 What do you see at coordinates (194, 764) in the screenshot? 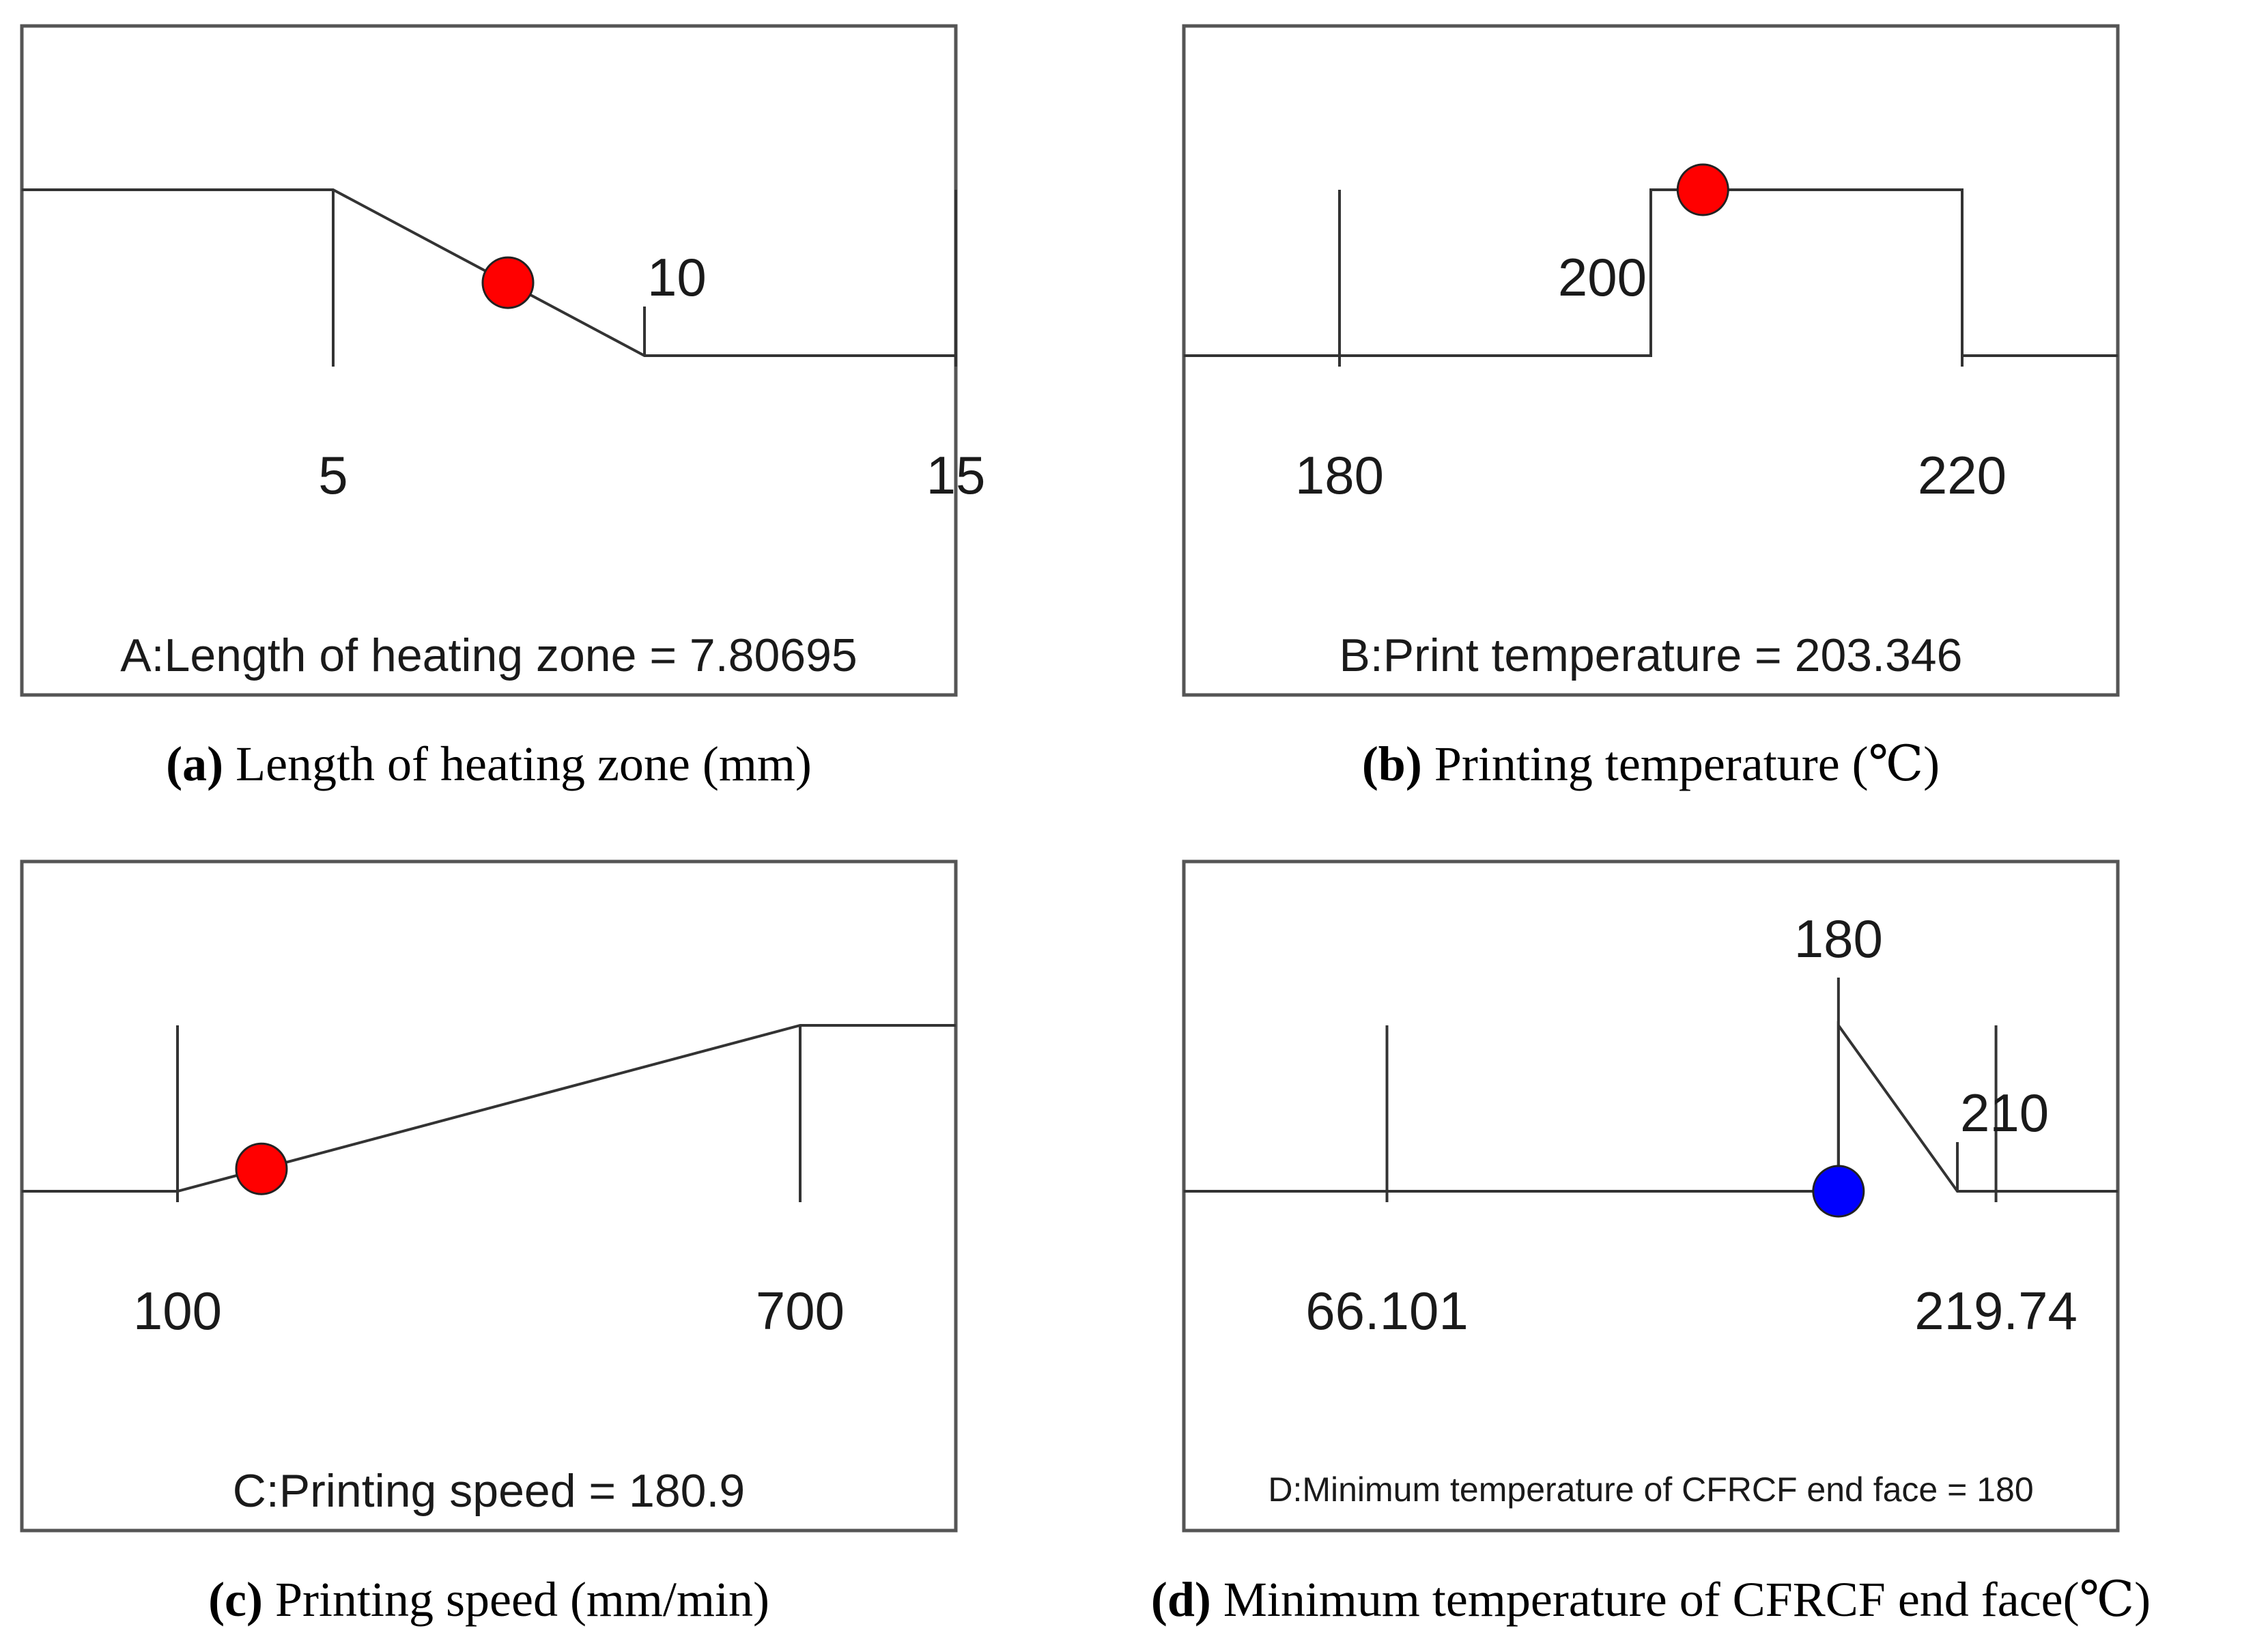
I see `panel-a-caption-tag: (a)` at bounding box center [194, 764].